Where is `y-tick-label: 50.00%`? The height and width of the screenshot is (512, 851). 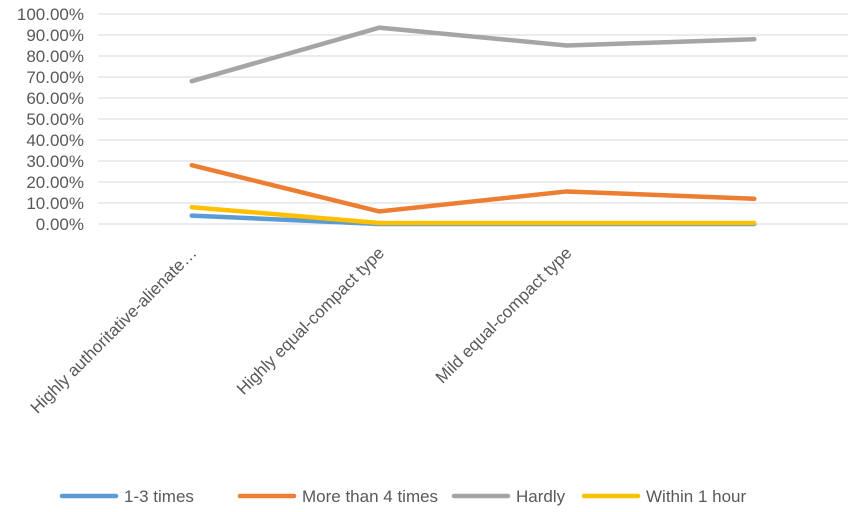
y-tick-label: 50.00% is located at coordinates (55, 119).